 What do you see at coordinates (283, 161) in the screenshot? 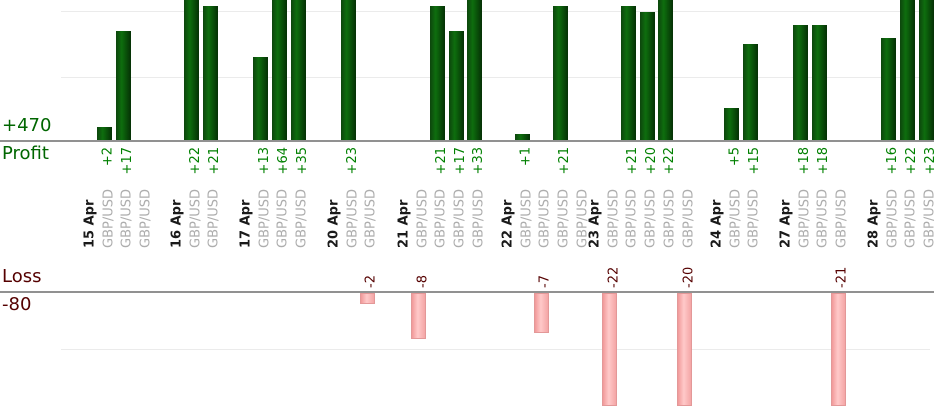
I see `profit-value-label: +64` at bounding box center [283, 161].